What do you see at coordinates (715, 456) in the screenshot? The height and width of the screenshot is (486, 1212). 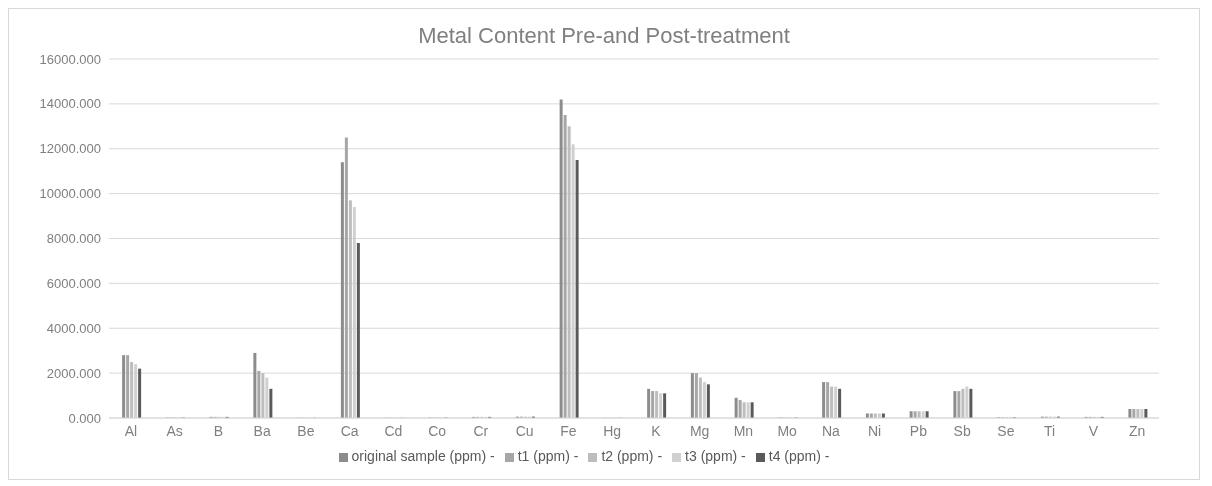 I see `legend-label: t3 (ppm) -` at bounding box center [715, 456].